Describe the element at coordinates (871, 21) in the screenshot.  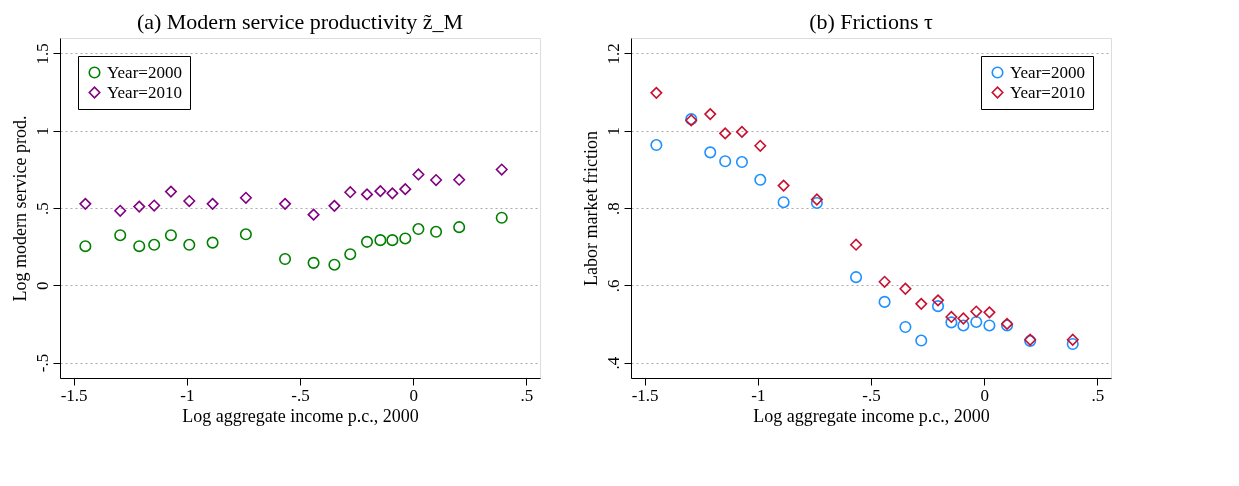
I see `chart-title: (b) Frictions τ` at that location.